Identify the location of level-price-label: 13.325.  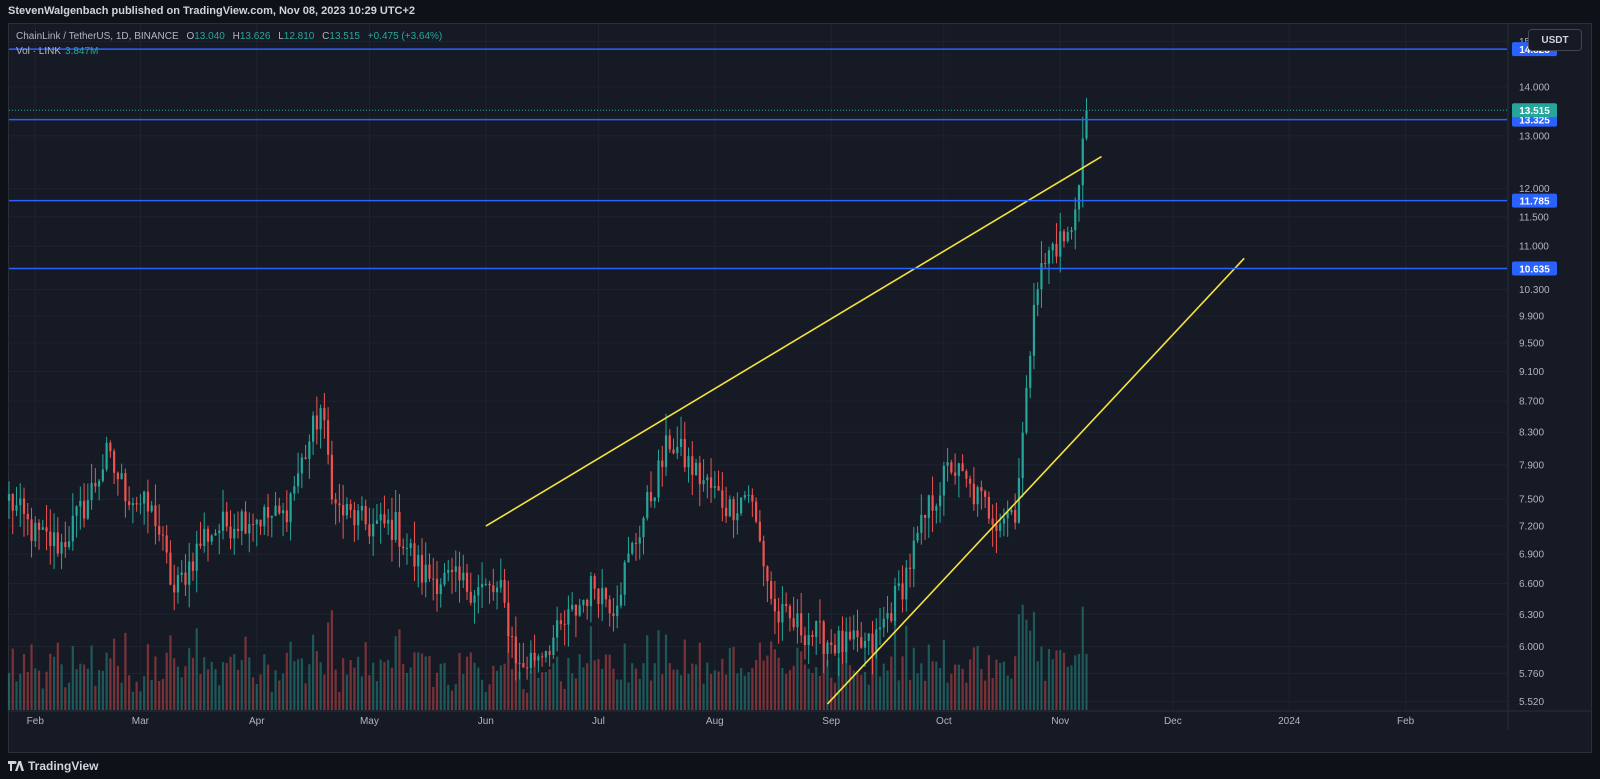
(1534, 121).